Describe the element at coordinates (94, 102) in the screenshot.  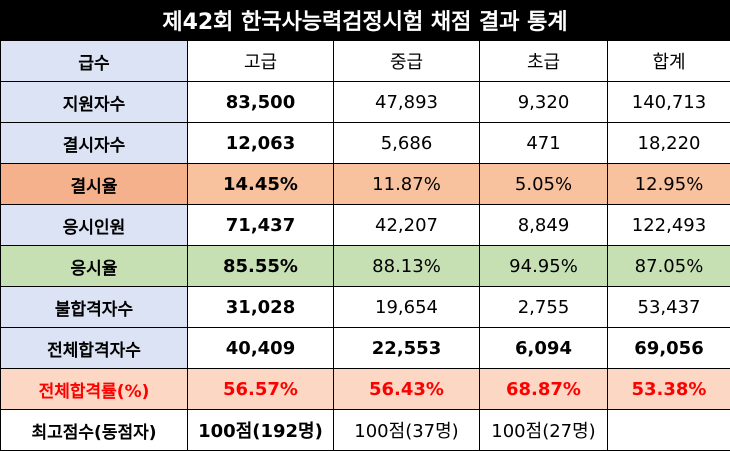
I see `row-label: 지원자수` at that location.